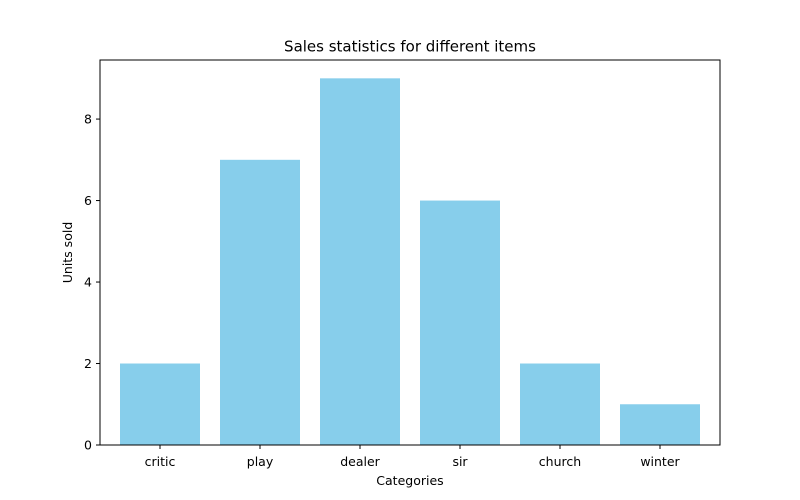 The width and height of the screenshot is (800, 500). I want to click on bar-play, so click(260, 302).